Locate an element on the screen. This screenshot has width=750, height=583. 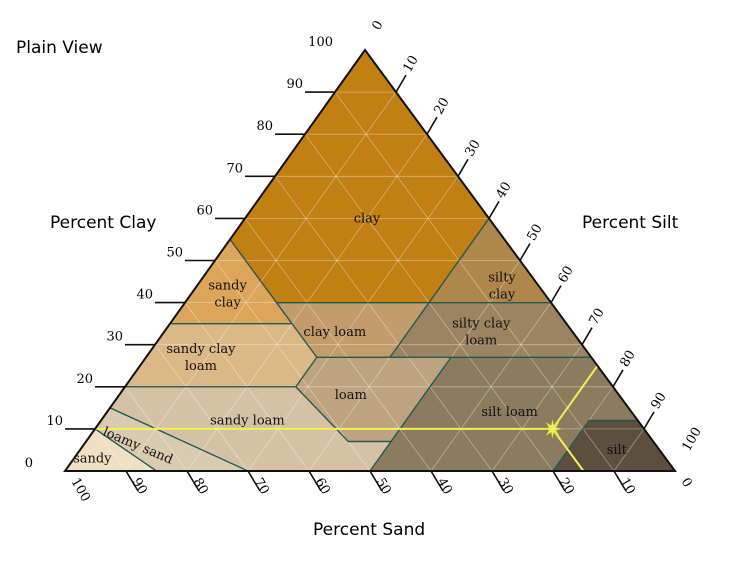
clay-tick-label: 50 is located at coordinates (174, 253).